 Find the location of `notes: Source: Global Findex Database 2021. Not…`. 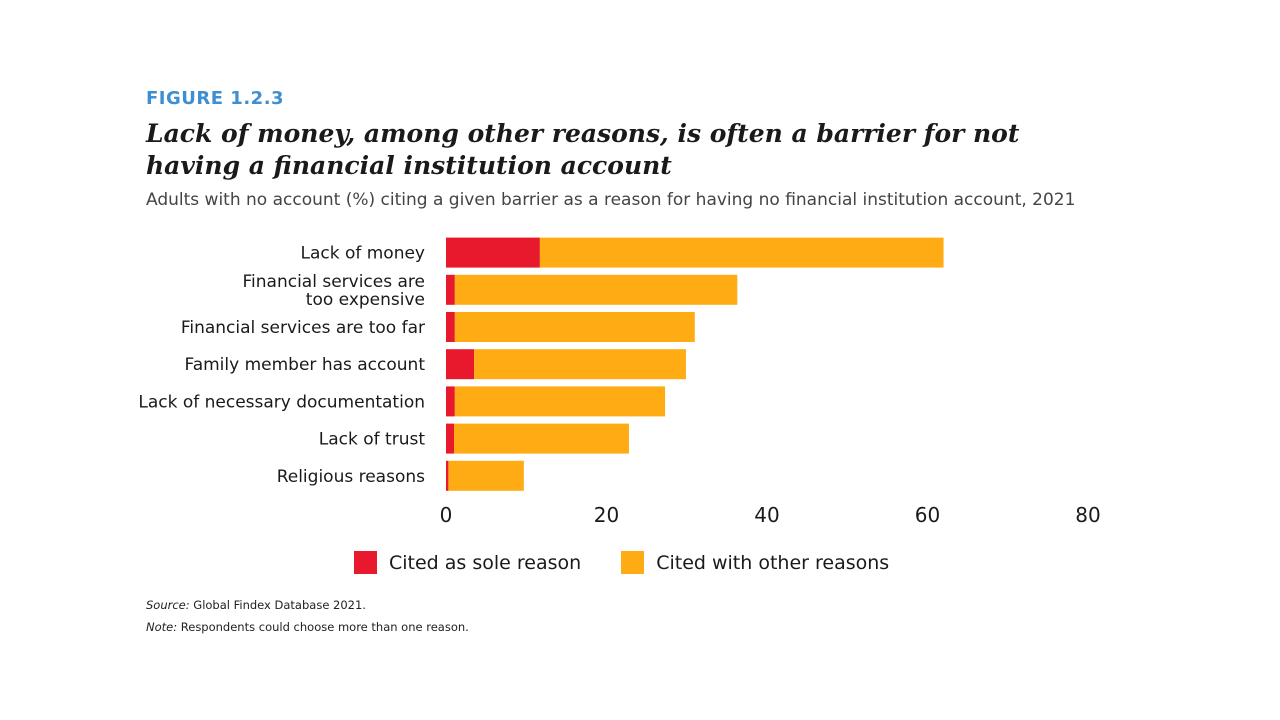

notes: Source: Global Findex Database 2021. Not… is located at coordinates (307, 616).